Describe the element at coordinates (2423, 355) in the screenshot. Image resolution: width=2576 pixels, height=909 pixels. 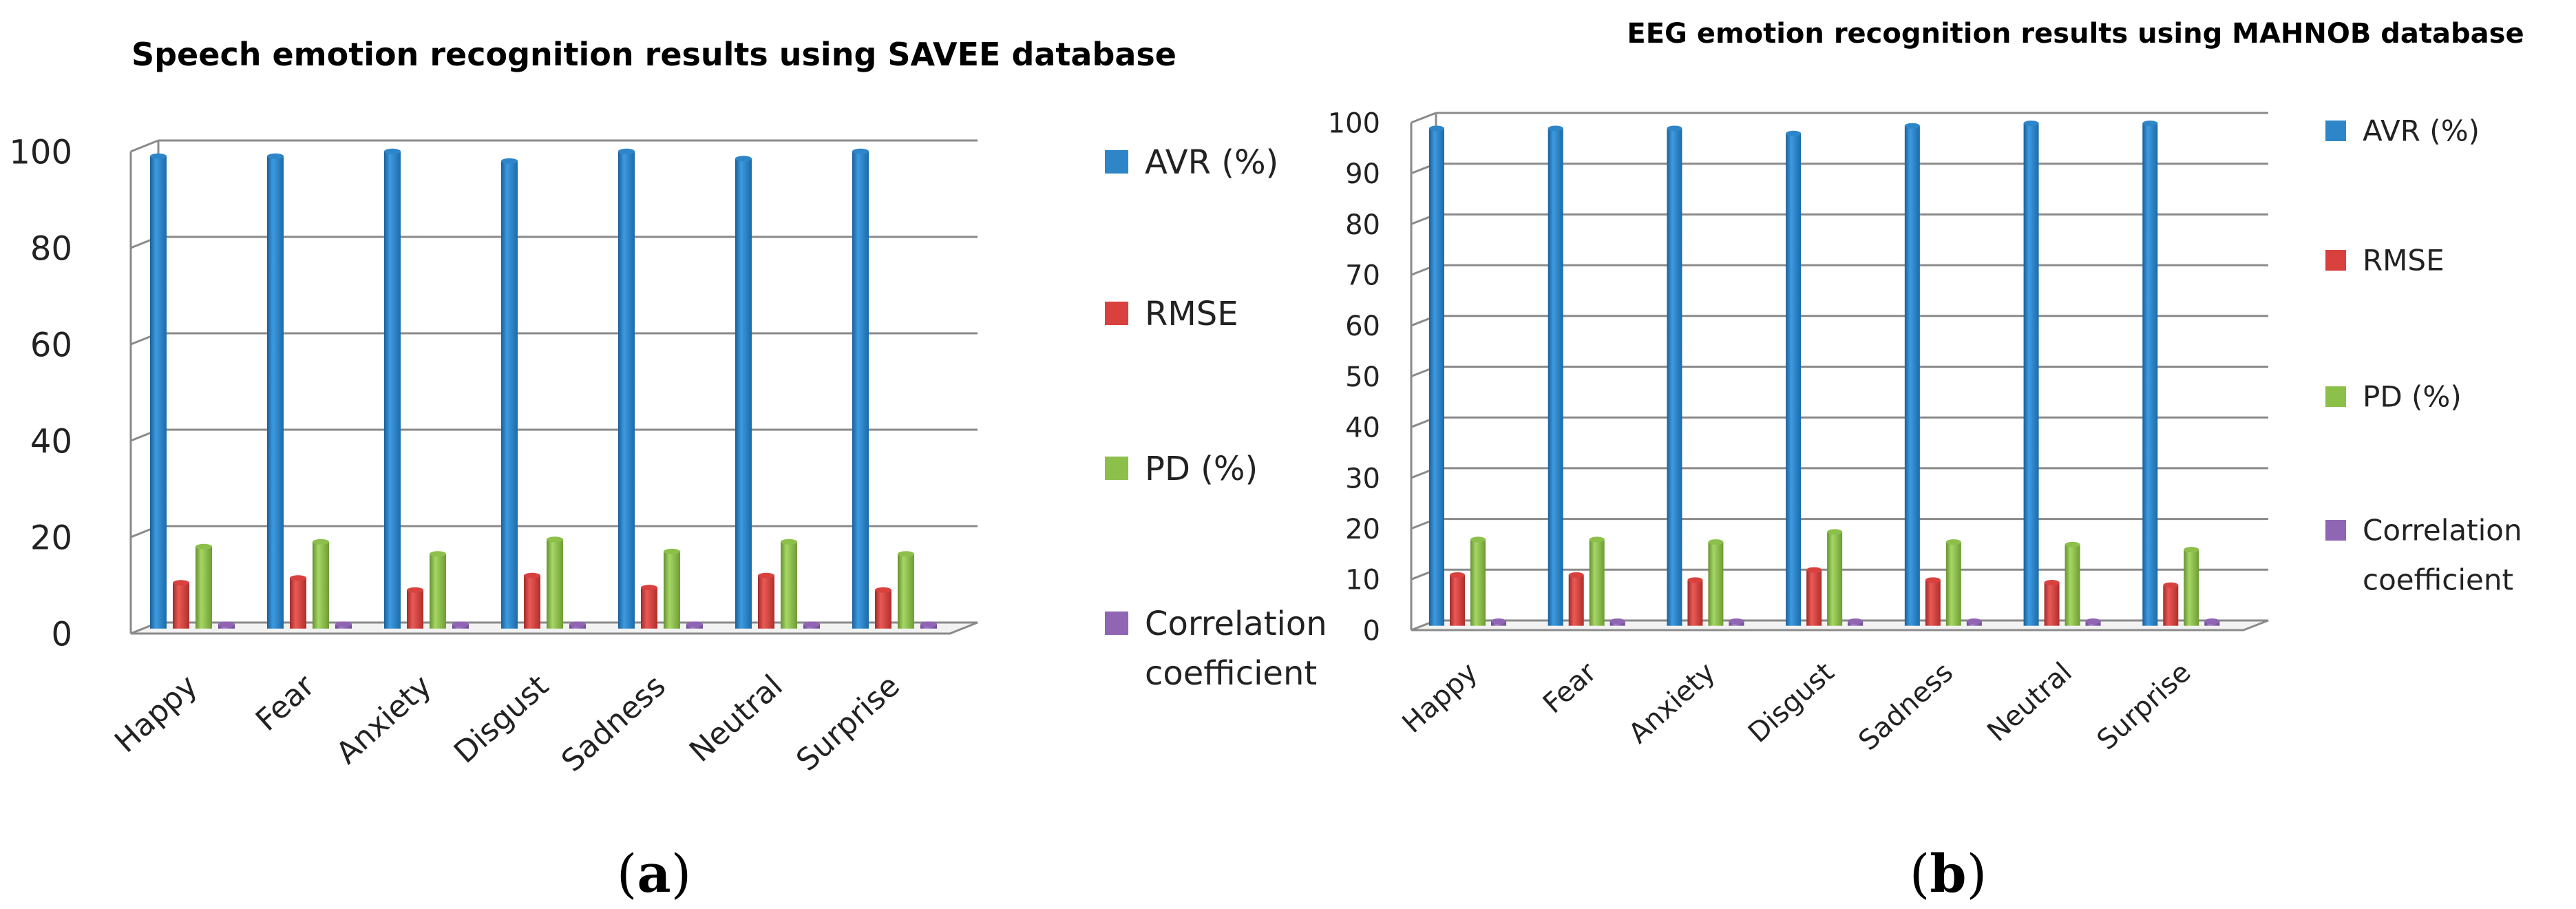
I see `chart-b-legend: AVR (%) RMSE PD (%) Correlation coefficient` at that location.